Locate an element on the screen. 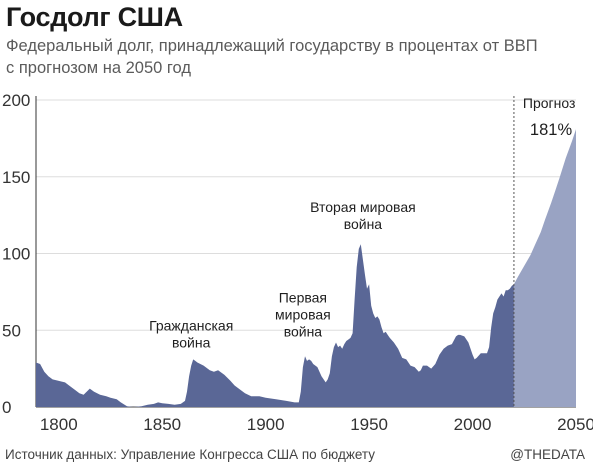  x-tick-label: 2050 is located at coordinates (575, 424).